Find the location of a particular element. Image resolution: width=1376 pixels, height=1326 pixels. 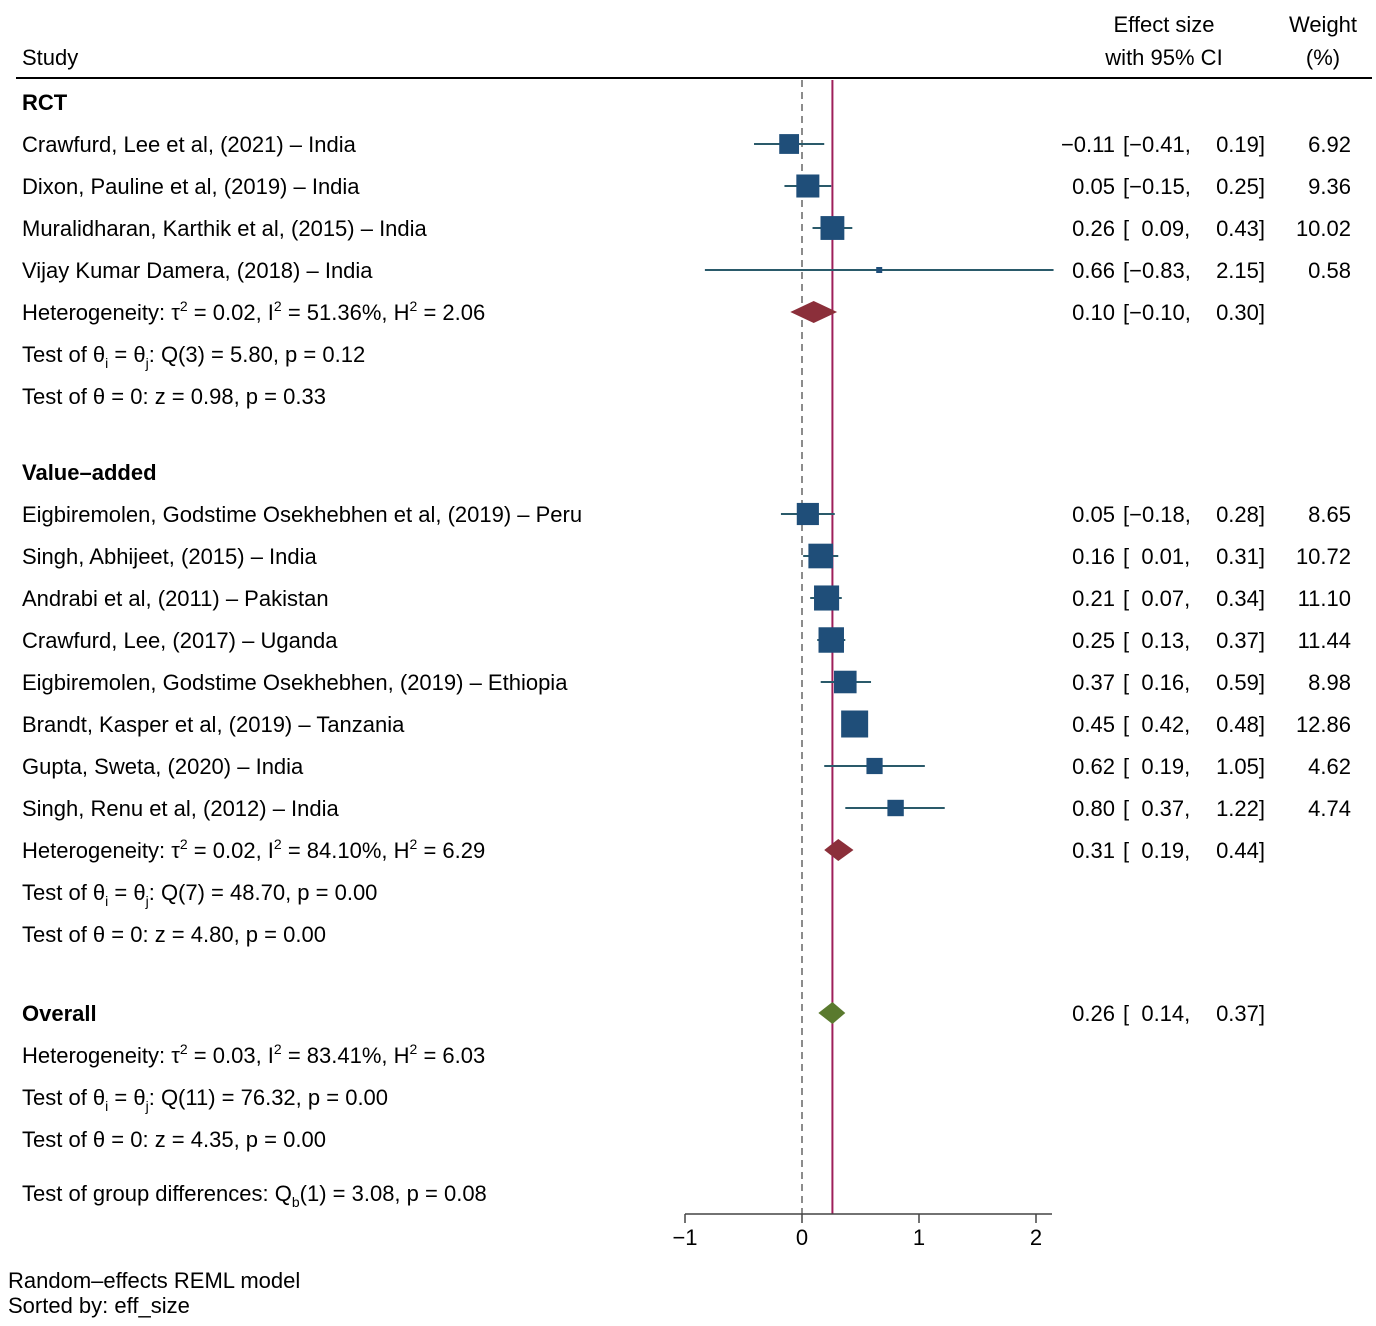

group-title: RCT is located at coordinates (45, 102).